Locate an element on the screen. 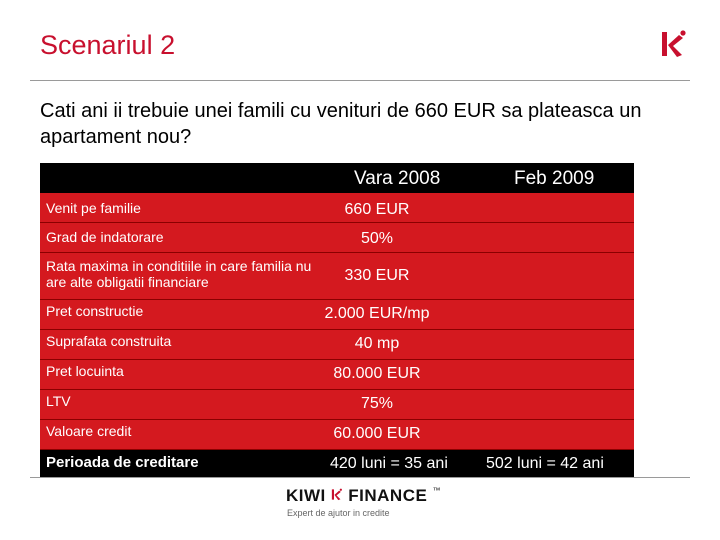 The image size is (720, 540). brand-wordmark: KIWI FINANCE ™ is located at coordinates (363, 496).